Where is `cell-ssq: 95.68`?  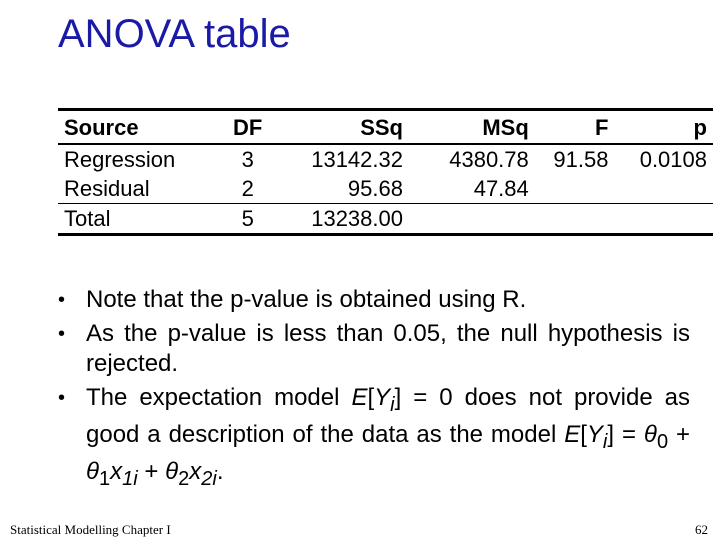 cell-ssq: 95.68 is located at coordinates (375, 188).